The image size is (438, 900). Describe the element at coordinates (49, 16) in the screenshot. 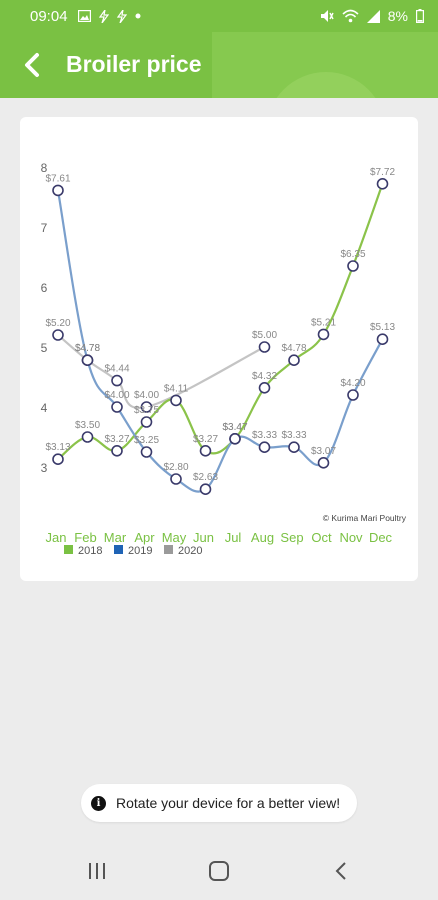

I see `status-time: 09:04` at that location.